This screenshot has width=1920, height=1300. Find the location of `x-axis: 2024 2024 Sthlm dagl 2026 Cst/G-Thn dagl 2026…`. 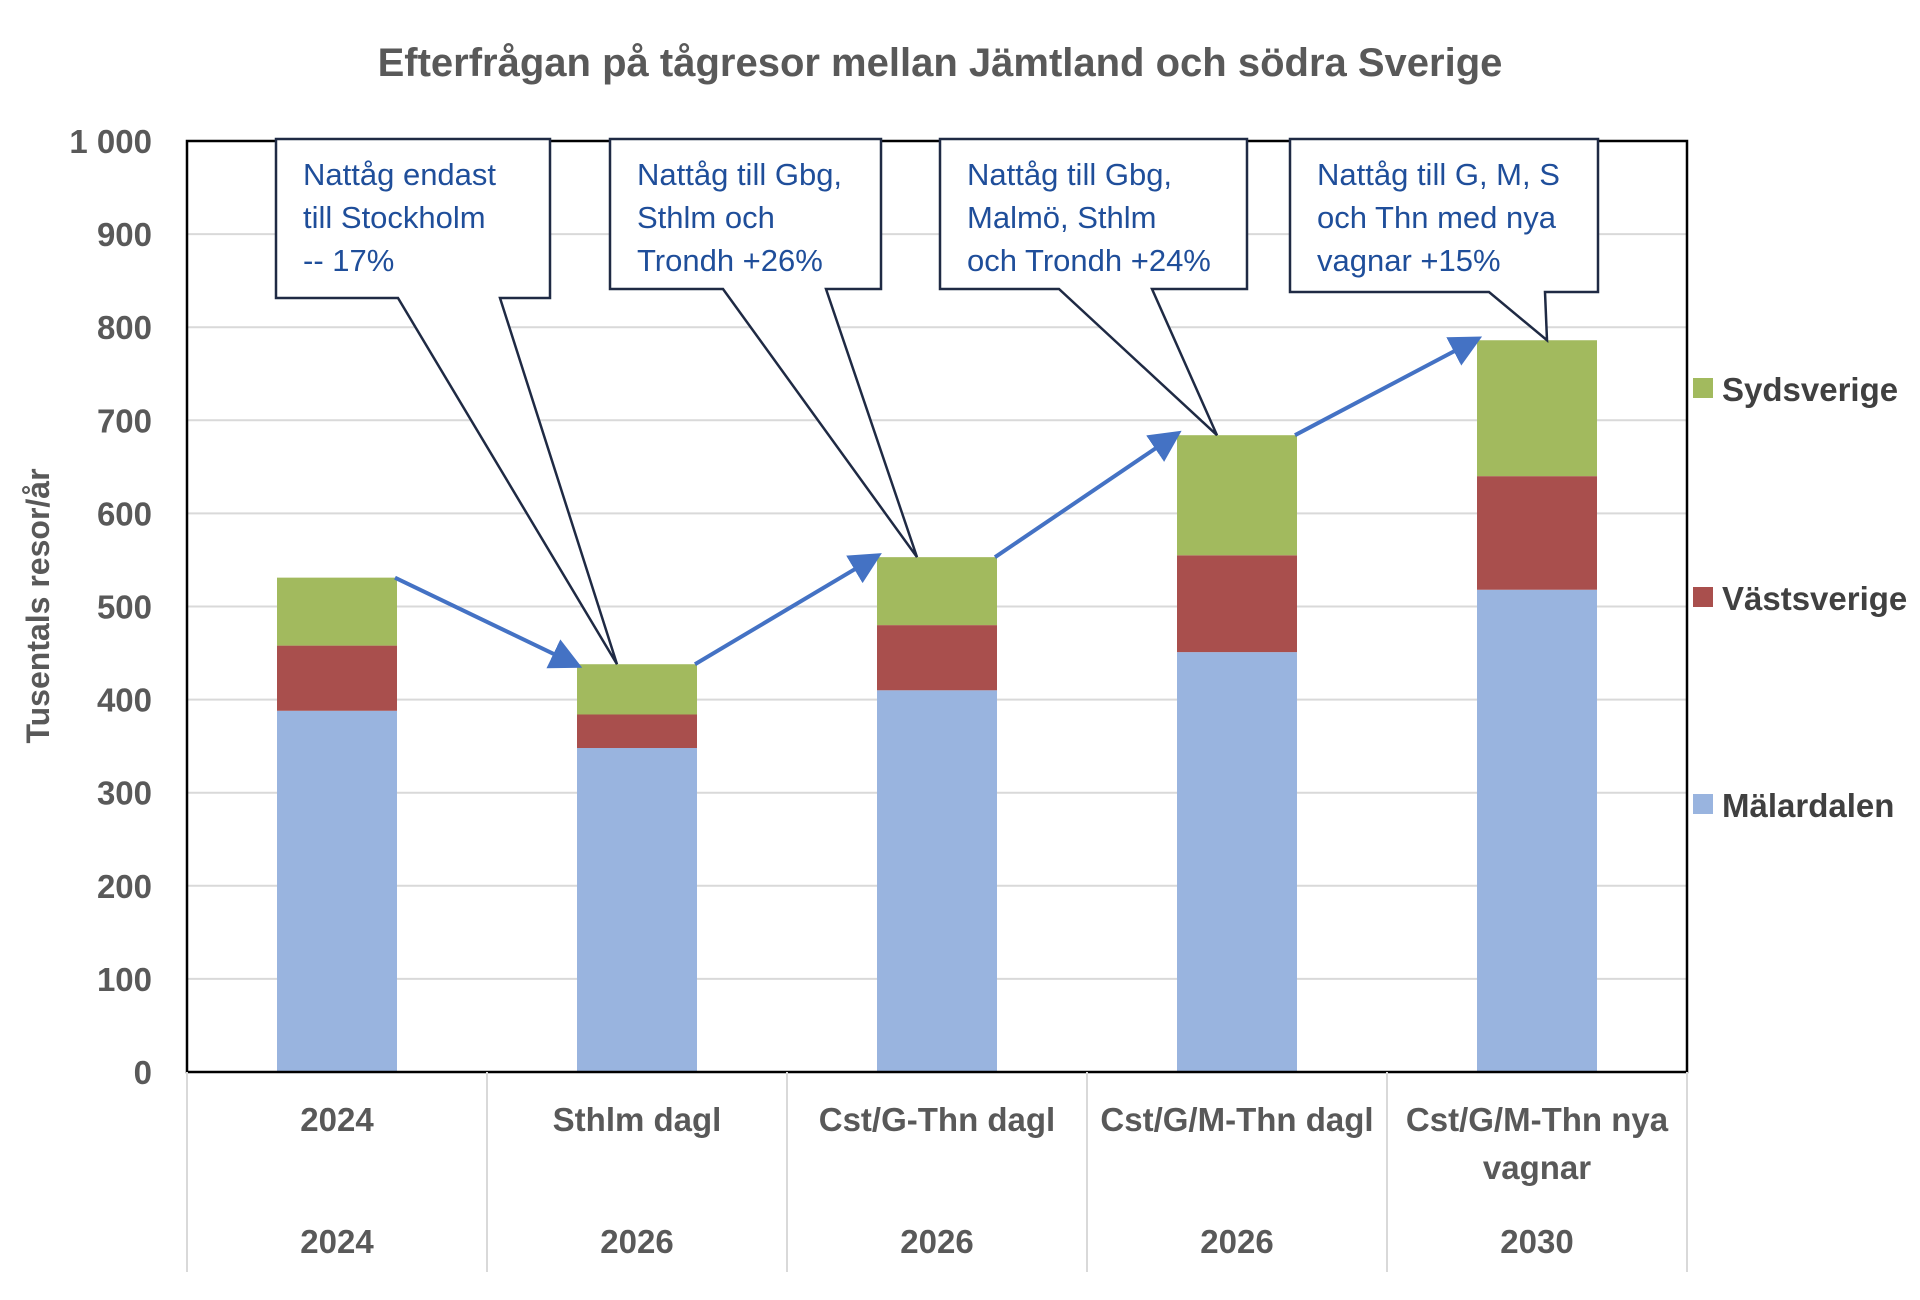

x-axis: 2024 2024 Sthlm dagl 2026 Cst/G-Thn dagl 2026… is located at coordinates (937, 1172).